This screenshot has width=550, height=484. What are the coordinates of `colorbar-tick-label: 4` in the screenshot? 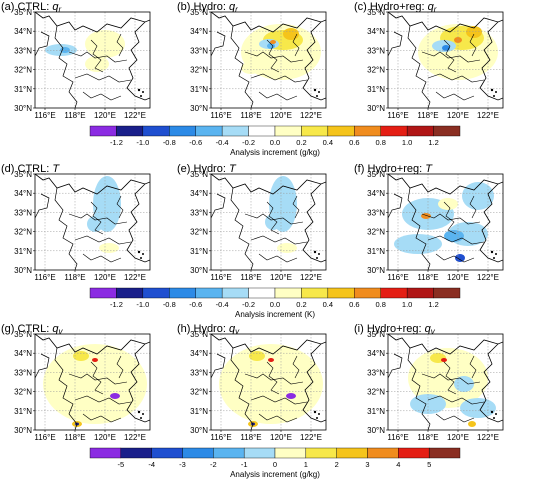 It's located at (398, 464).